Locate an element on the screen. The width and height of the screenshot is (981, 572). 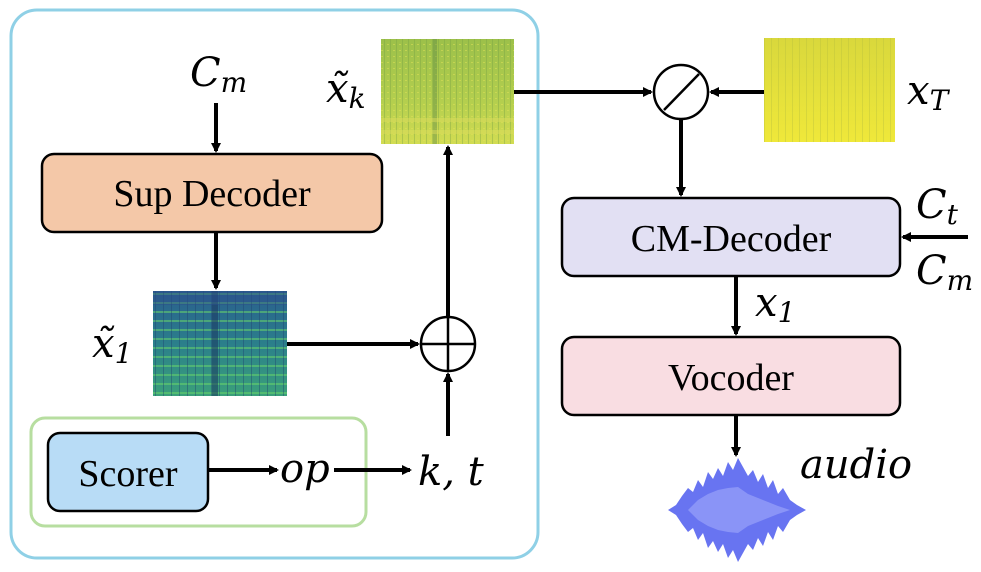
cm-decoder-box: CM-Decoder is located at coordinates (731, 237).